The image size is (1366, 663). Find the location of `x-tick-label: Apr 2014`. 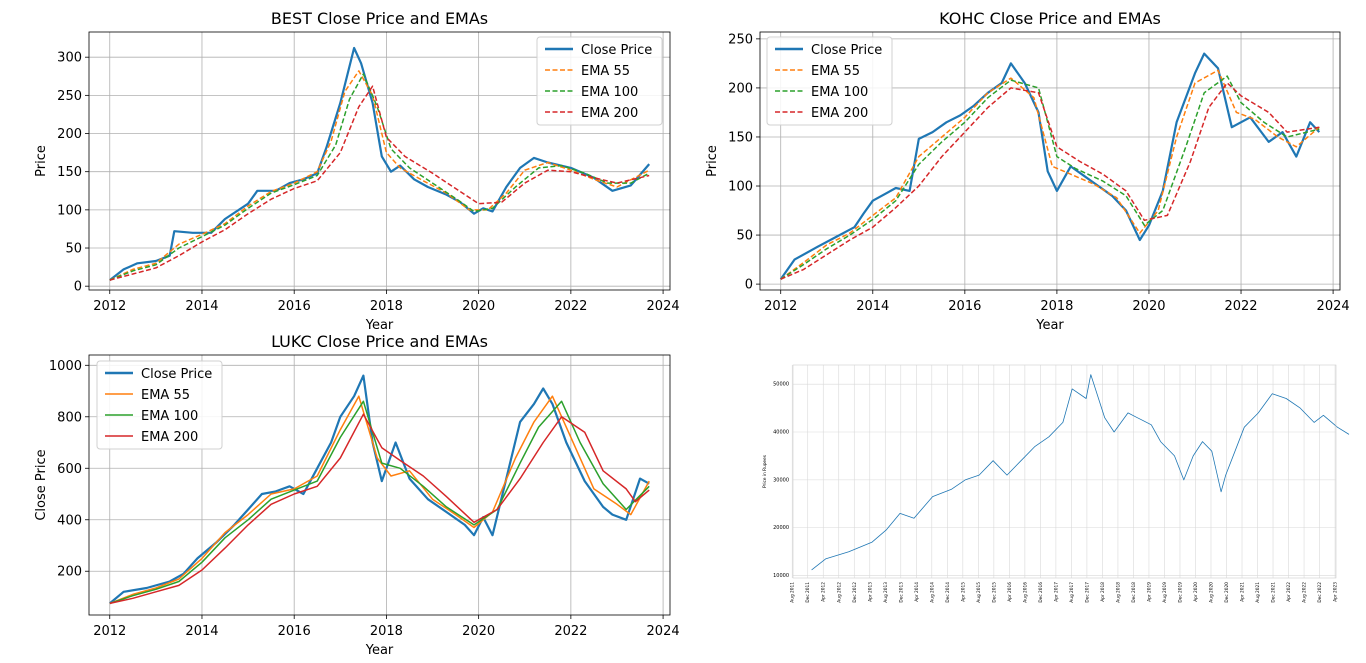

x-tick-label: Apr 2014 is located at coordinates (917, 592).